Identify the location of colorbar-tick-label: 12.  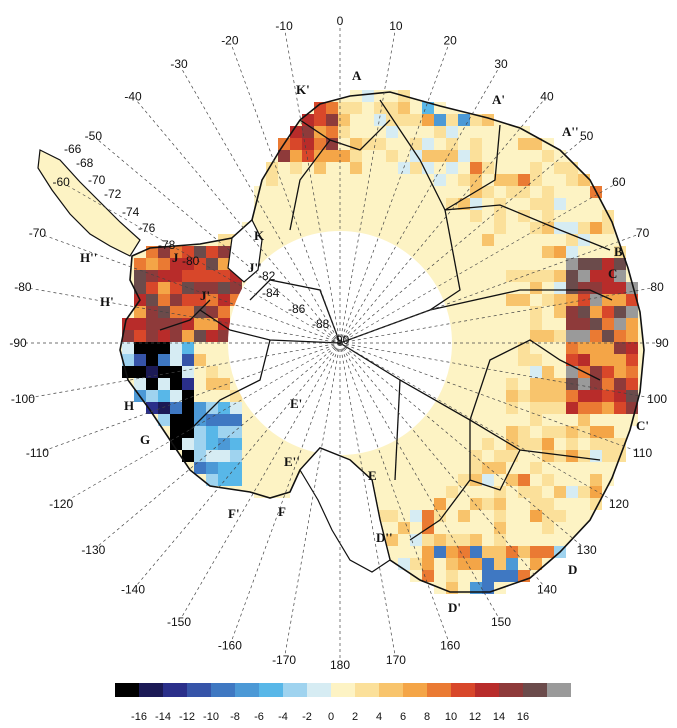
(475, 717).